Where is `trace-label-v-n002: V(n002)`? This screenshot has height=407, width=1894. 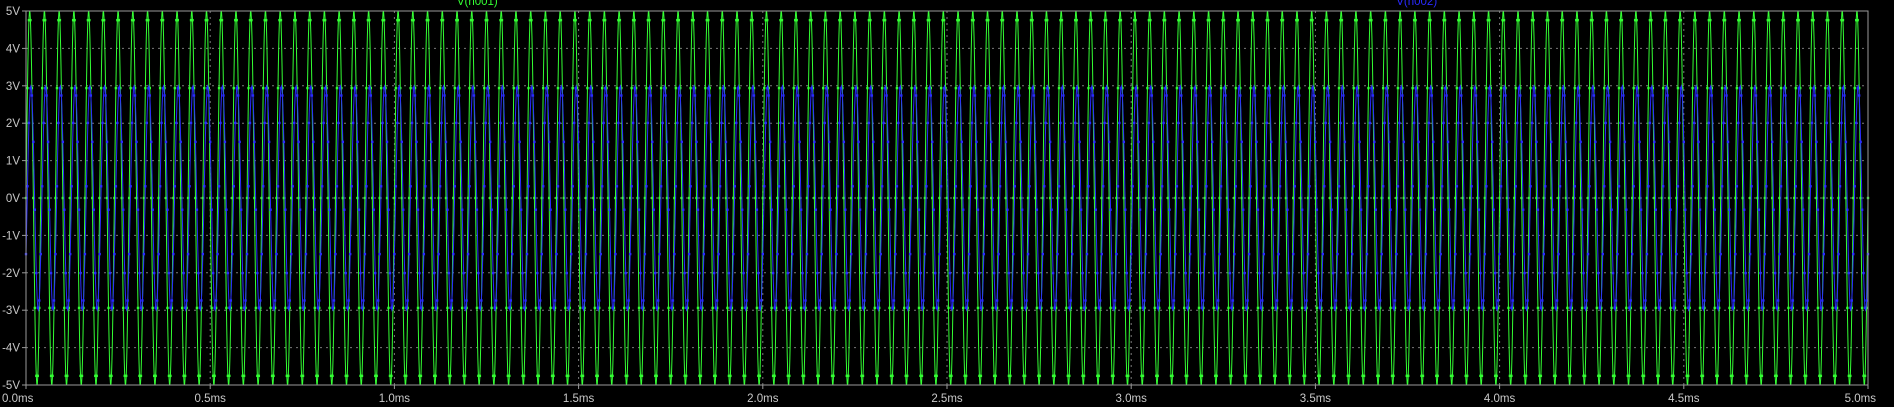 trace-label-v-n002: V(n002) is located at coordinates (1416, 4).